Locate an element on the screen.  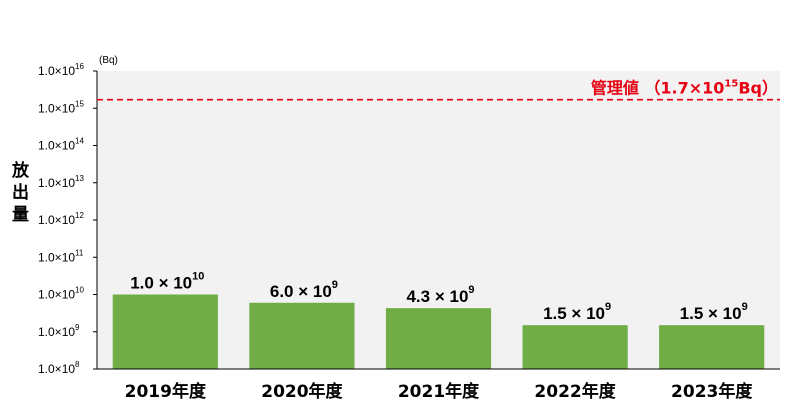
y-tick-label-exp: 12 is located at coordinates (79, 215).